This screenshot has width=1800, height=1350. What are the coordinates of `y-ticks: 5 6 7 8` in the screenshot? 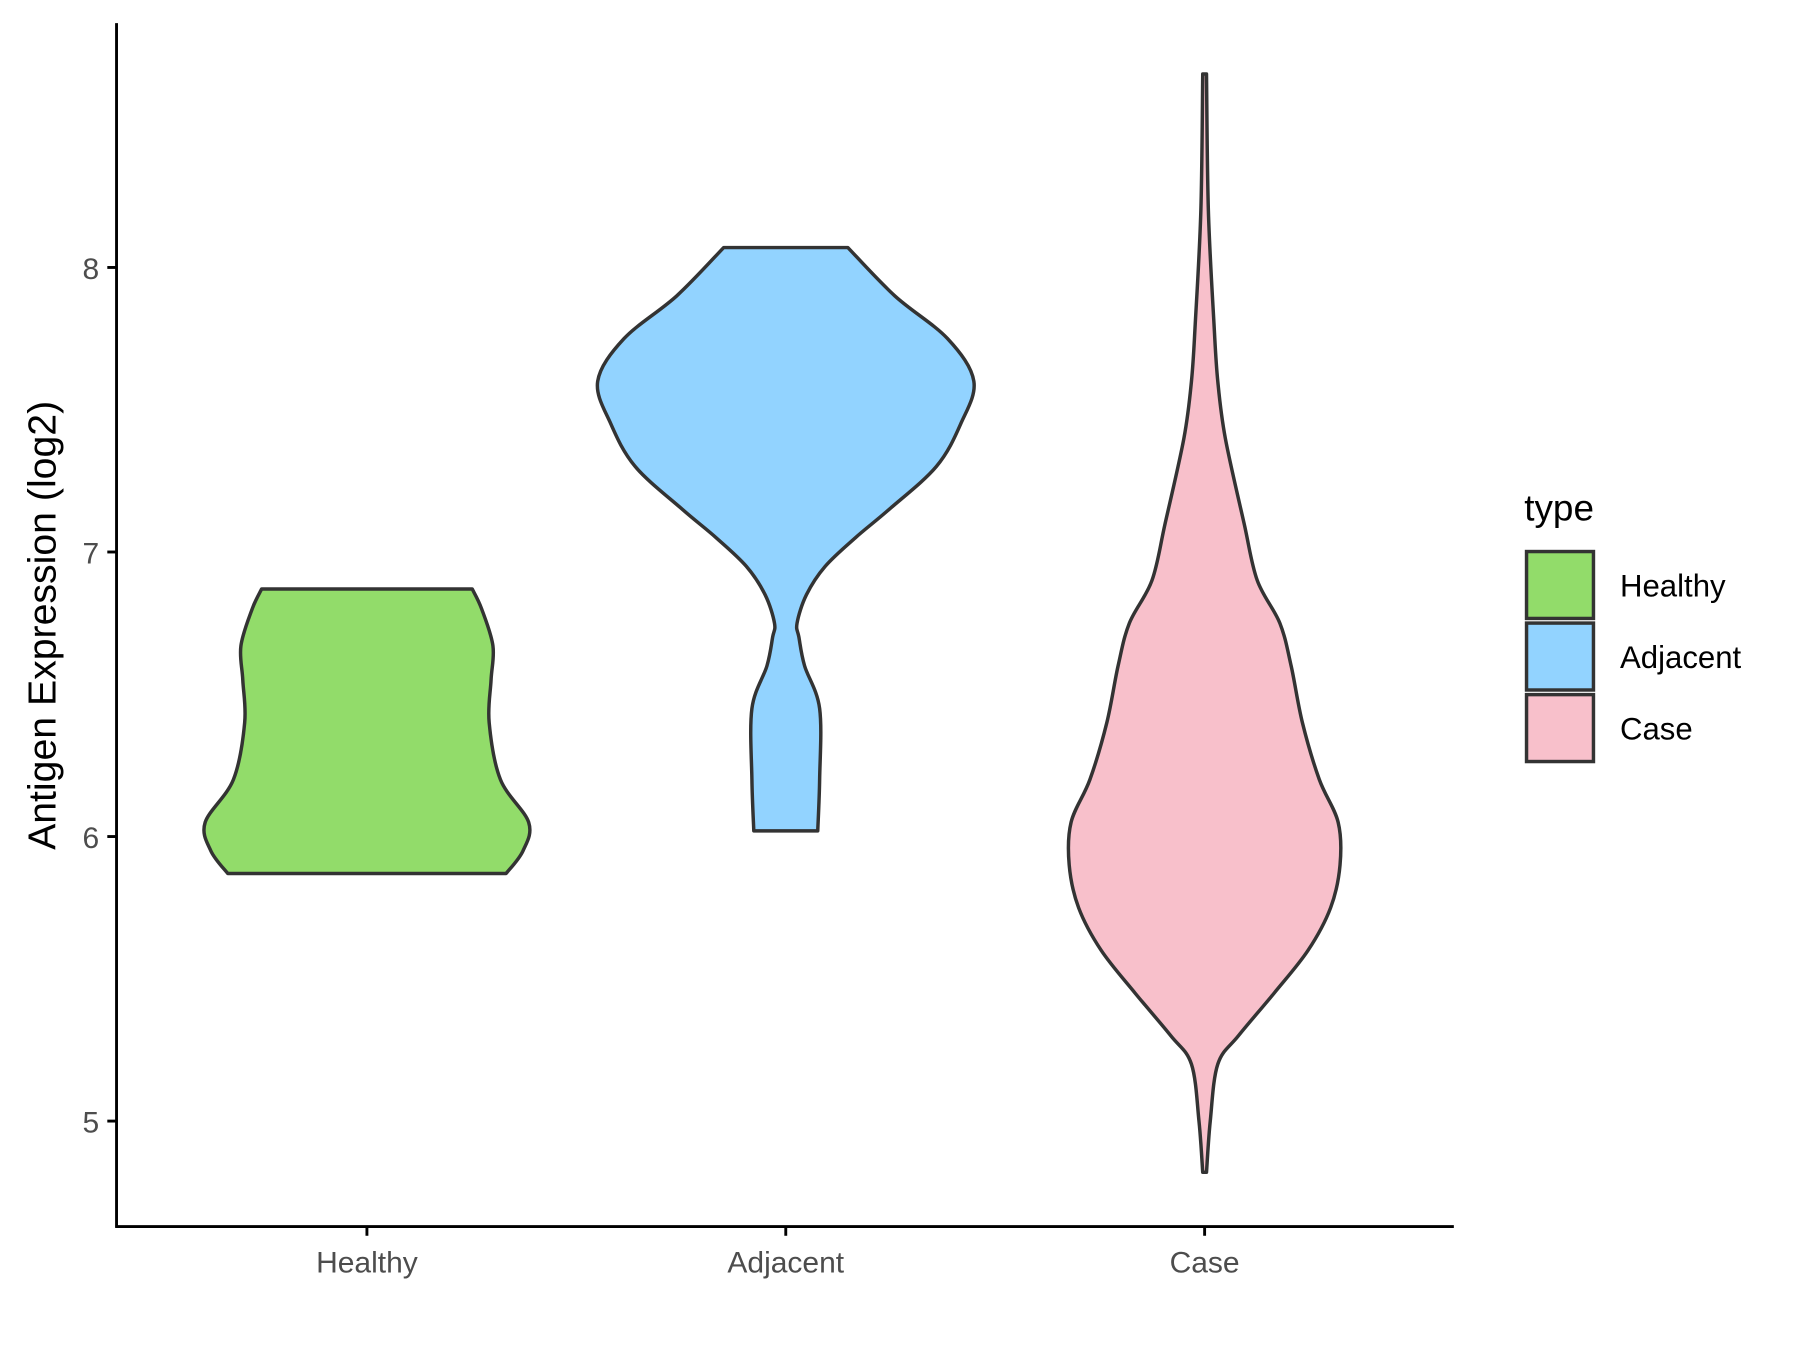 It's located at (100, 696).